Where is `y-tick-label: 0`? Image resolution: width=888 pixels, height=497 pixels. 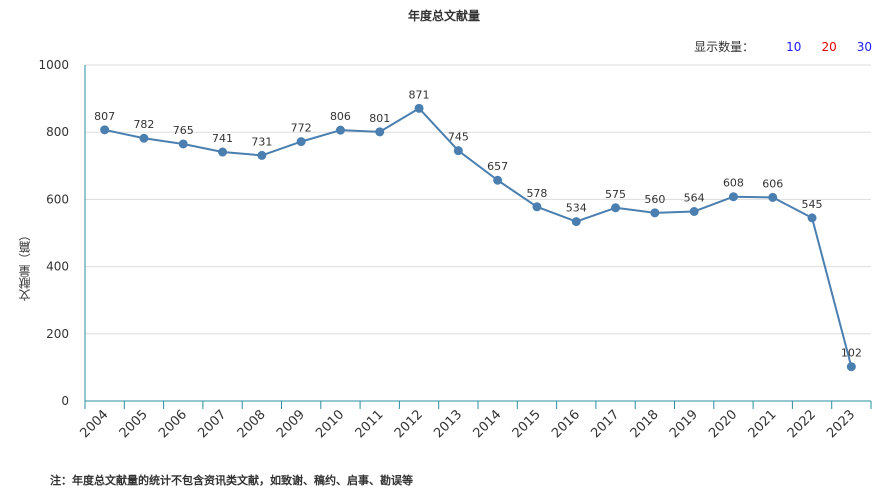 y-tick-label: 0 is located at coordinates (65, 401).